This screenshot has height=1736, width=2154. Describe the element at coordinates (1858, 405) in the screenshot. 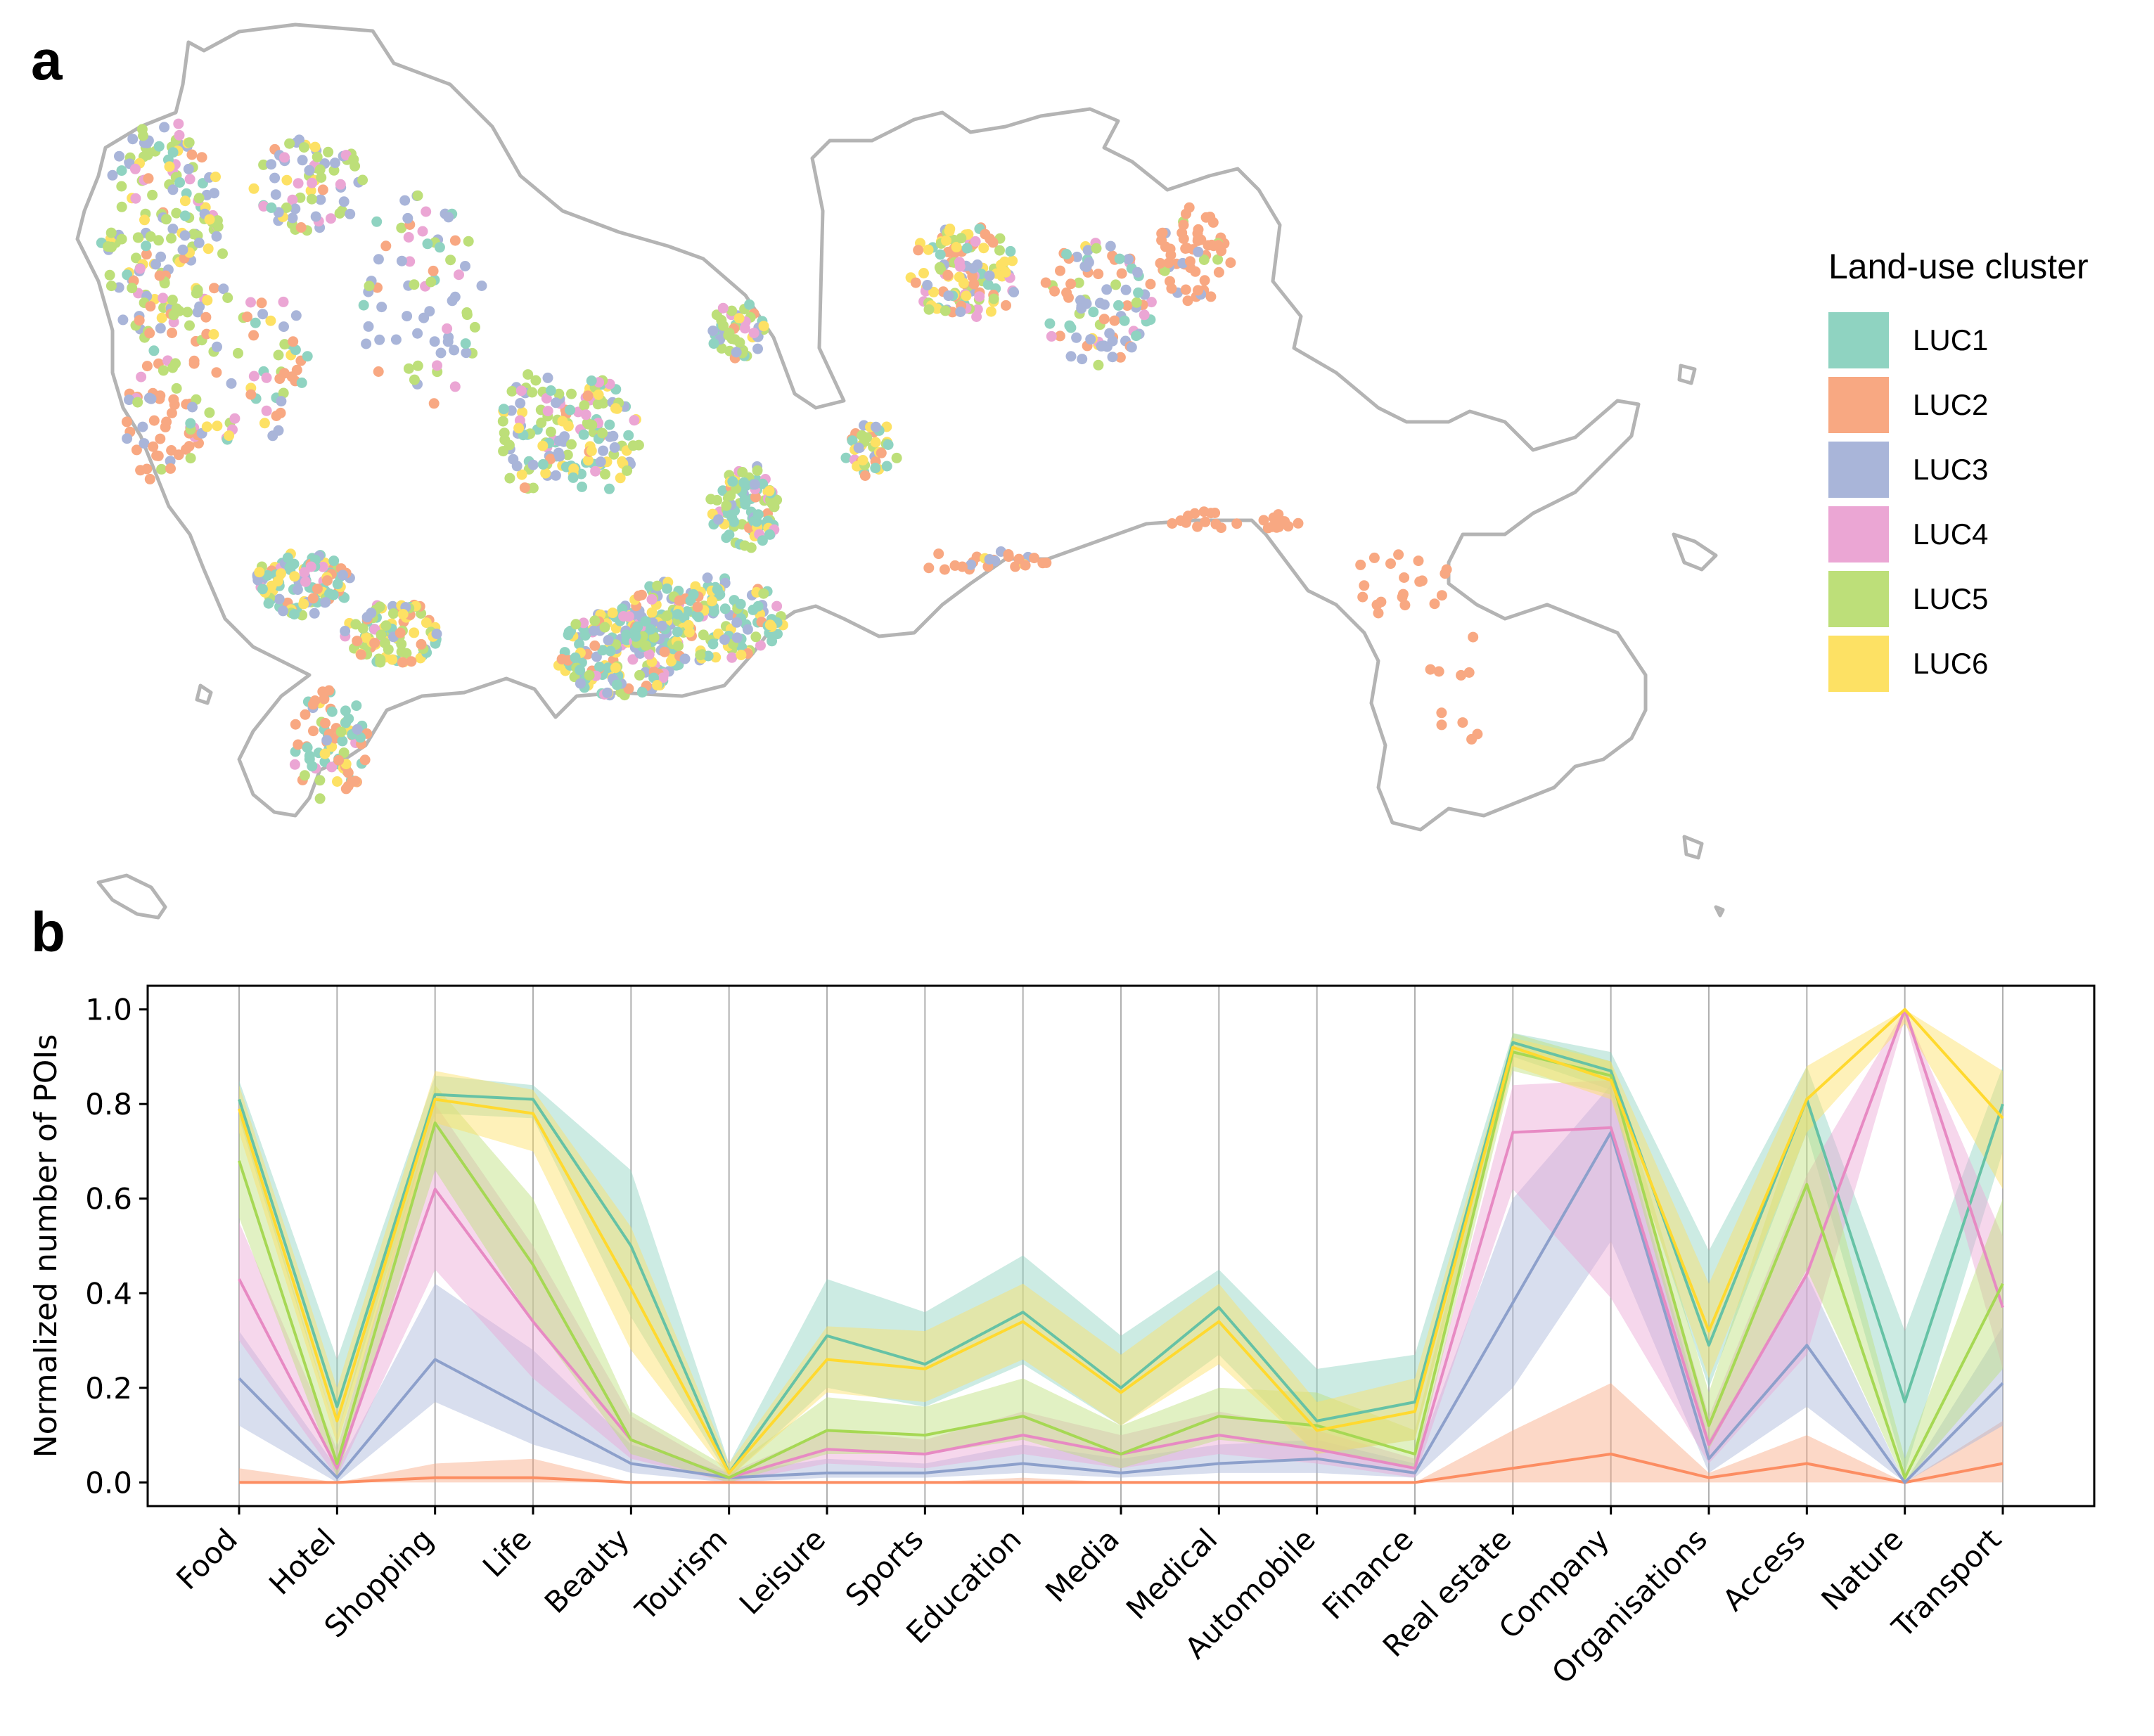

I see `legend-swatch-luc2` at that location.